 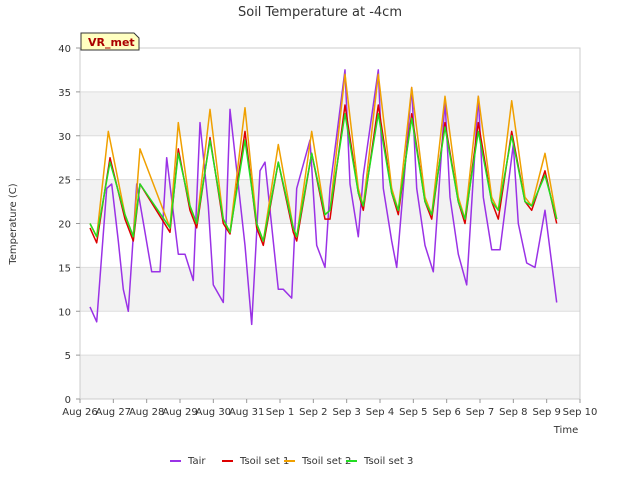 What do you see at coordinates (68, 356) in the screenshot?
I see `y-tick-label: 5` at bounding box center [68, 356].